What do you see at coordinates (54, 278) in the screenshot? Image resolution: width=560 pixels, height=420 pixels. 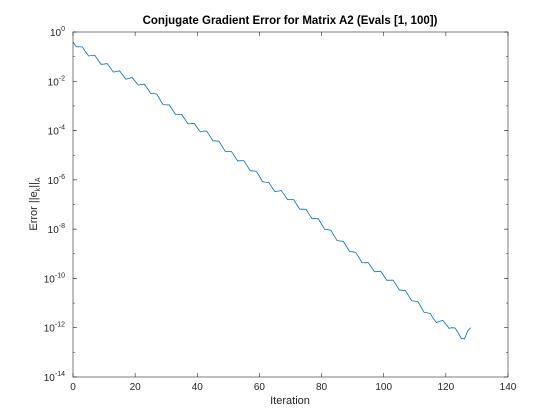 I see `y-tick-label: 10⁻¹⁰` at bounding box center [54, 278].